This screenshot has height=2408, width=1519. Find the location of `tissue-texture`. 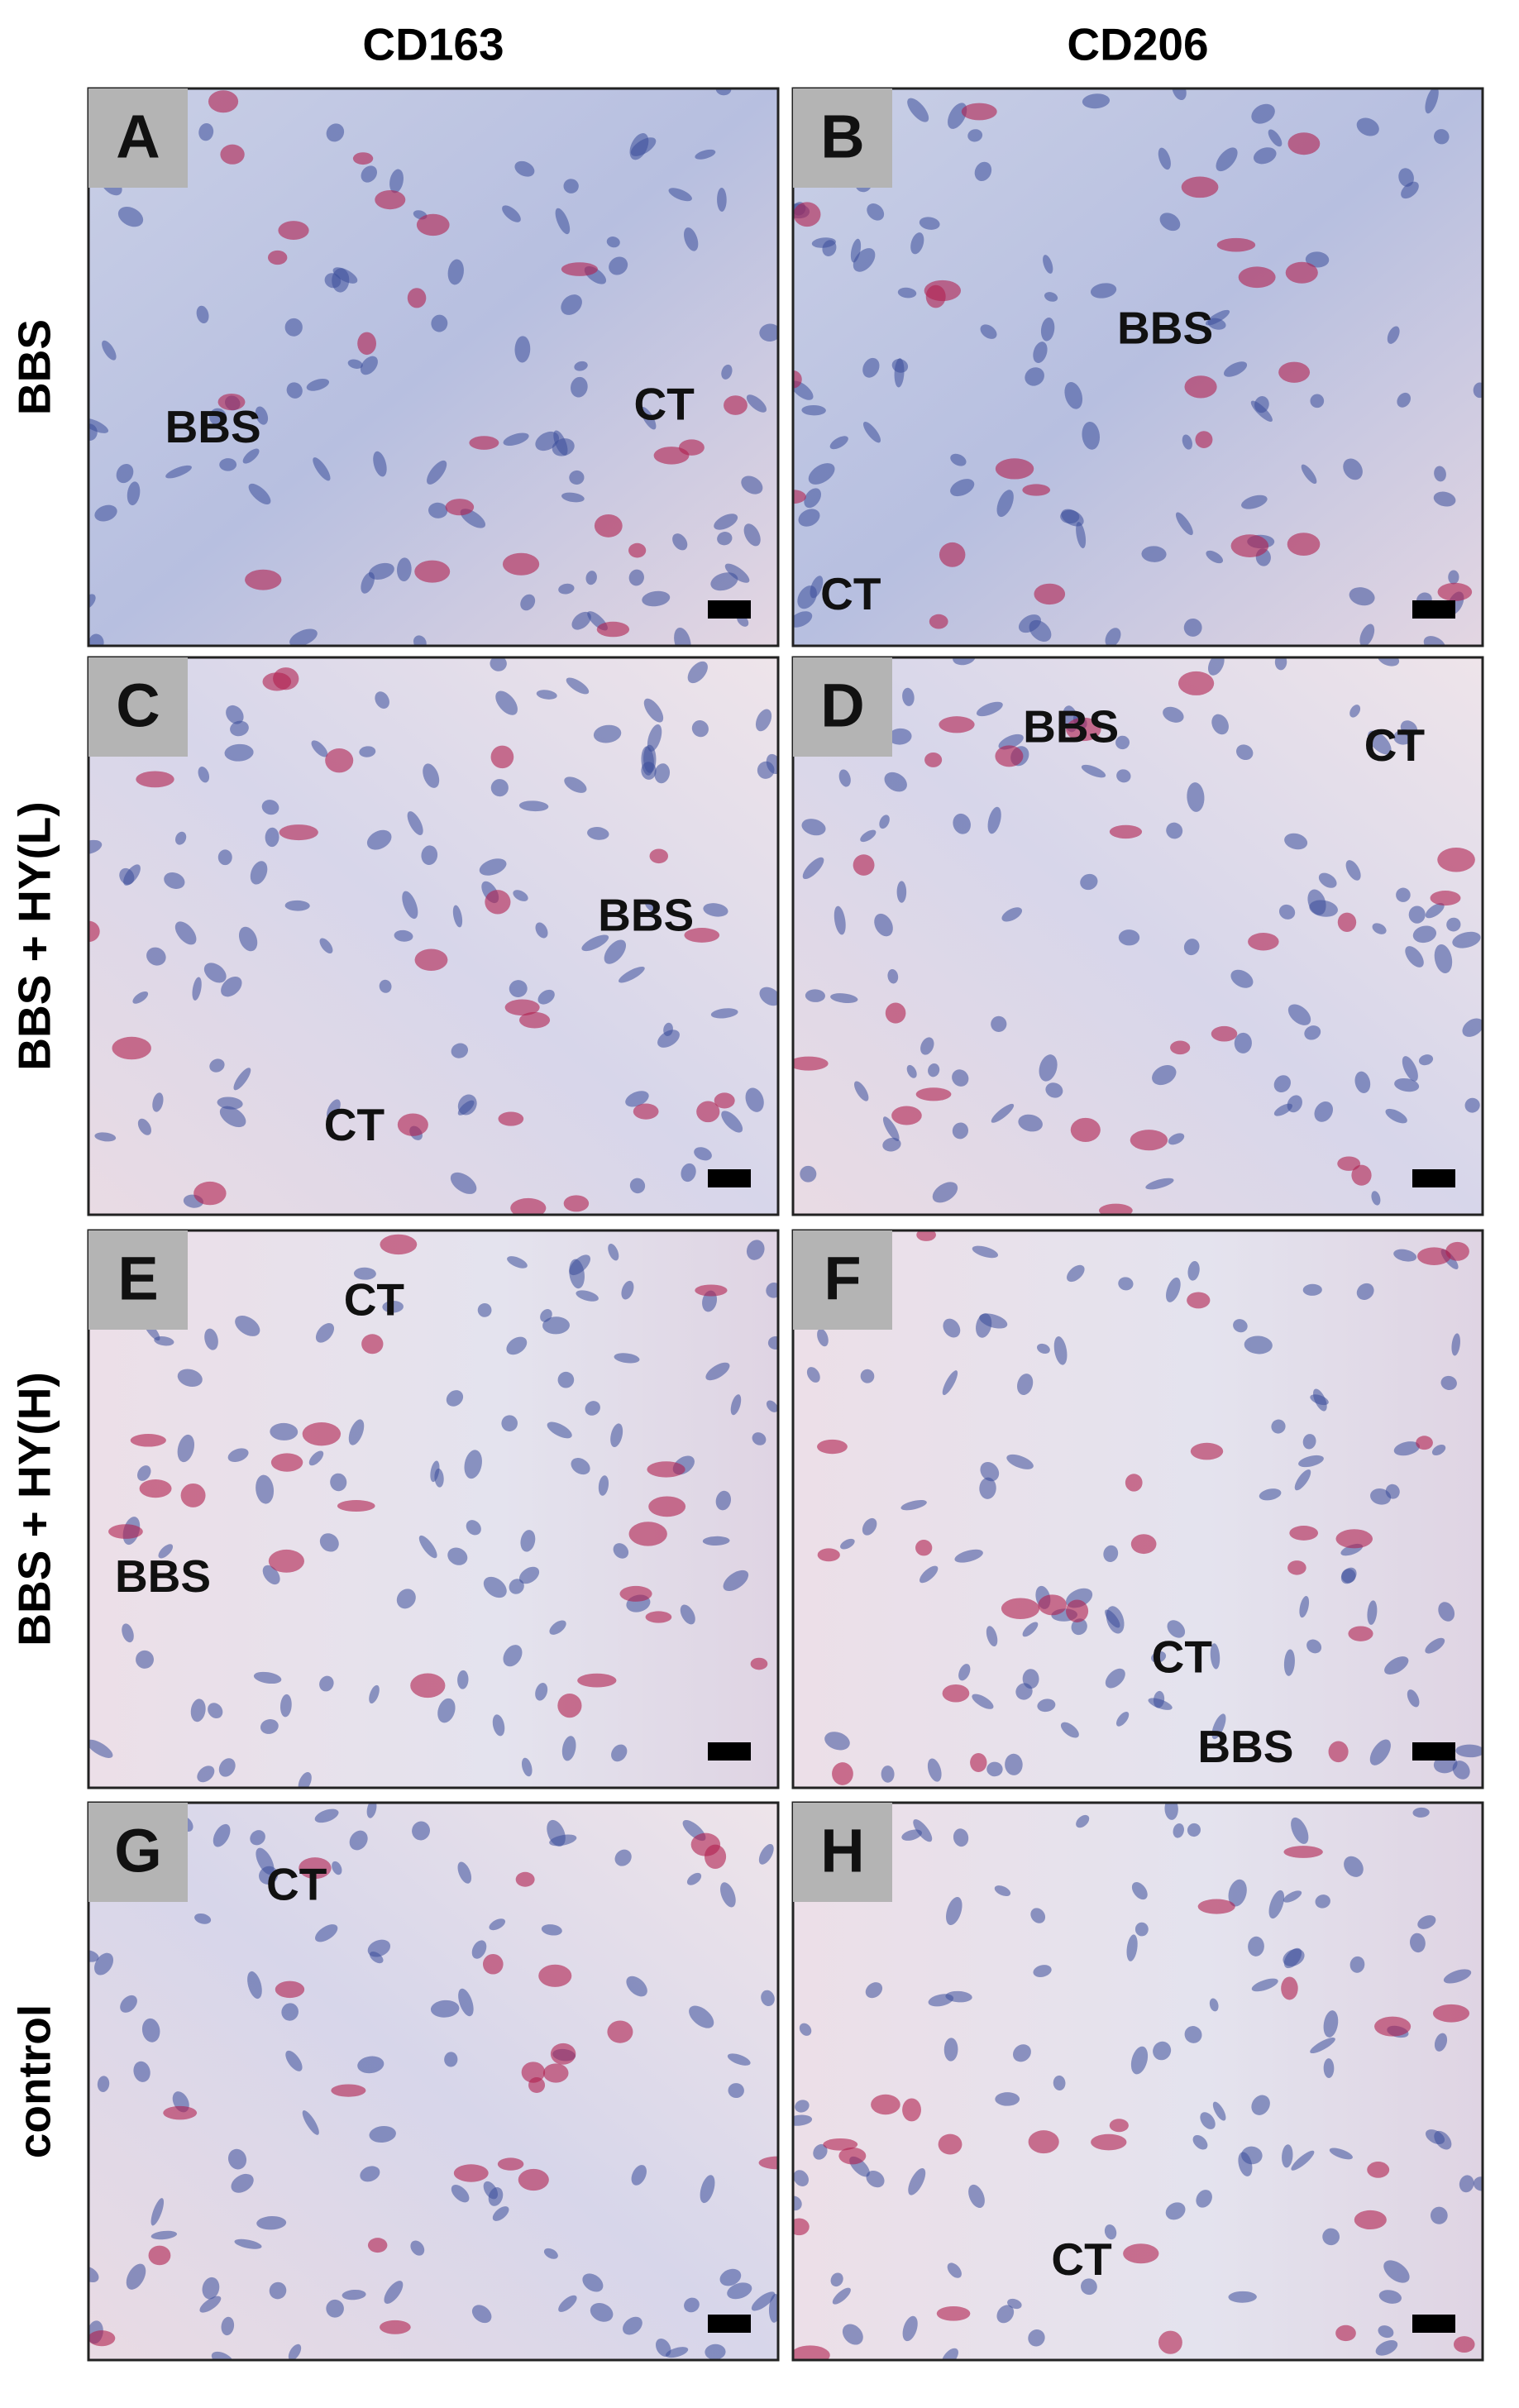

tissue-texture is located at coordinates (433, 936).